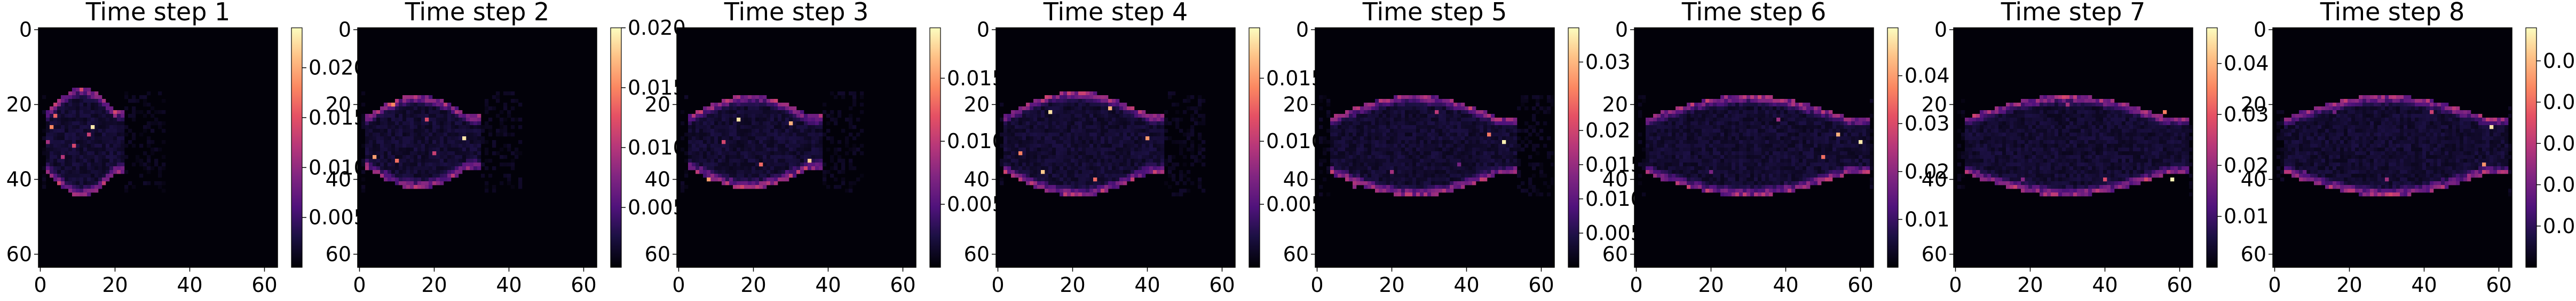  What do you see at coordinates (189, 285) in the screenshot?
I see `x-tick-label: 40` at bounding box center [189, 285].